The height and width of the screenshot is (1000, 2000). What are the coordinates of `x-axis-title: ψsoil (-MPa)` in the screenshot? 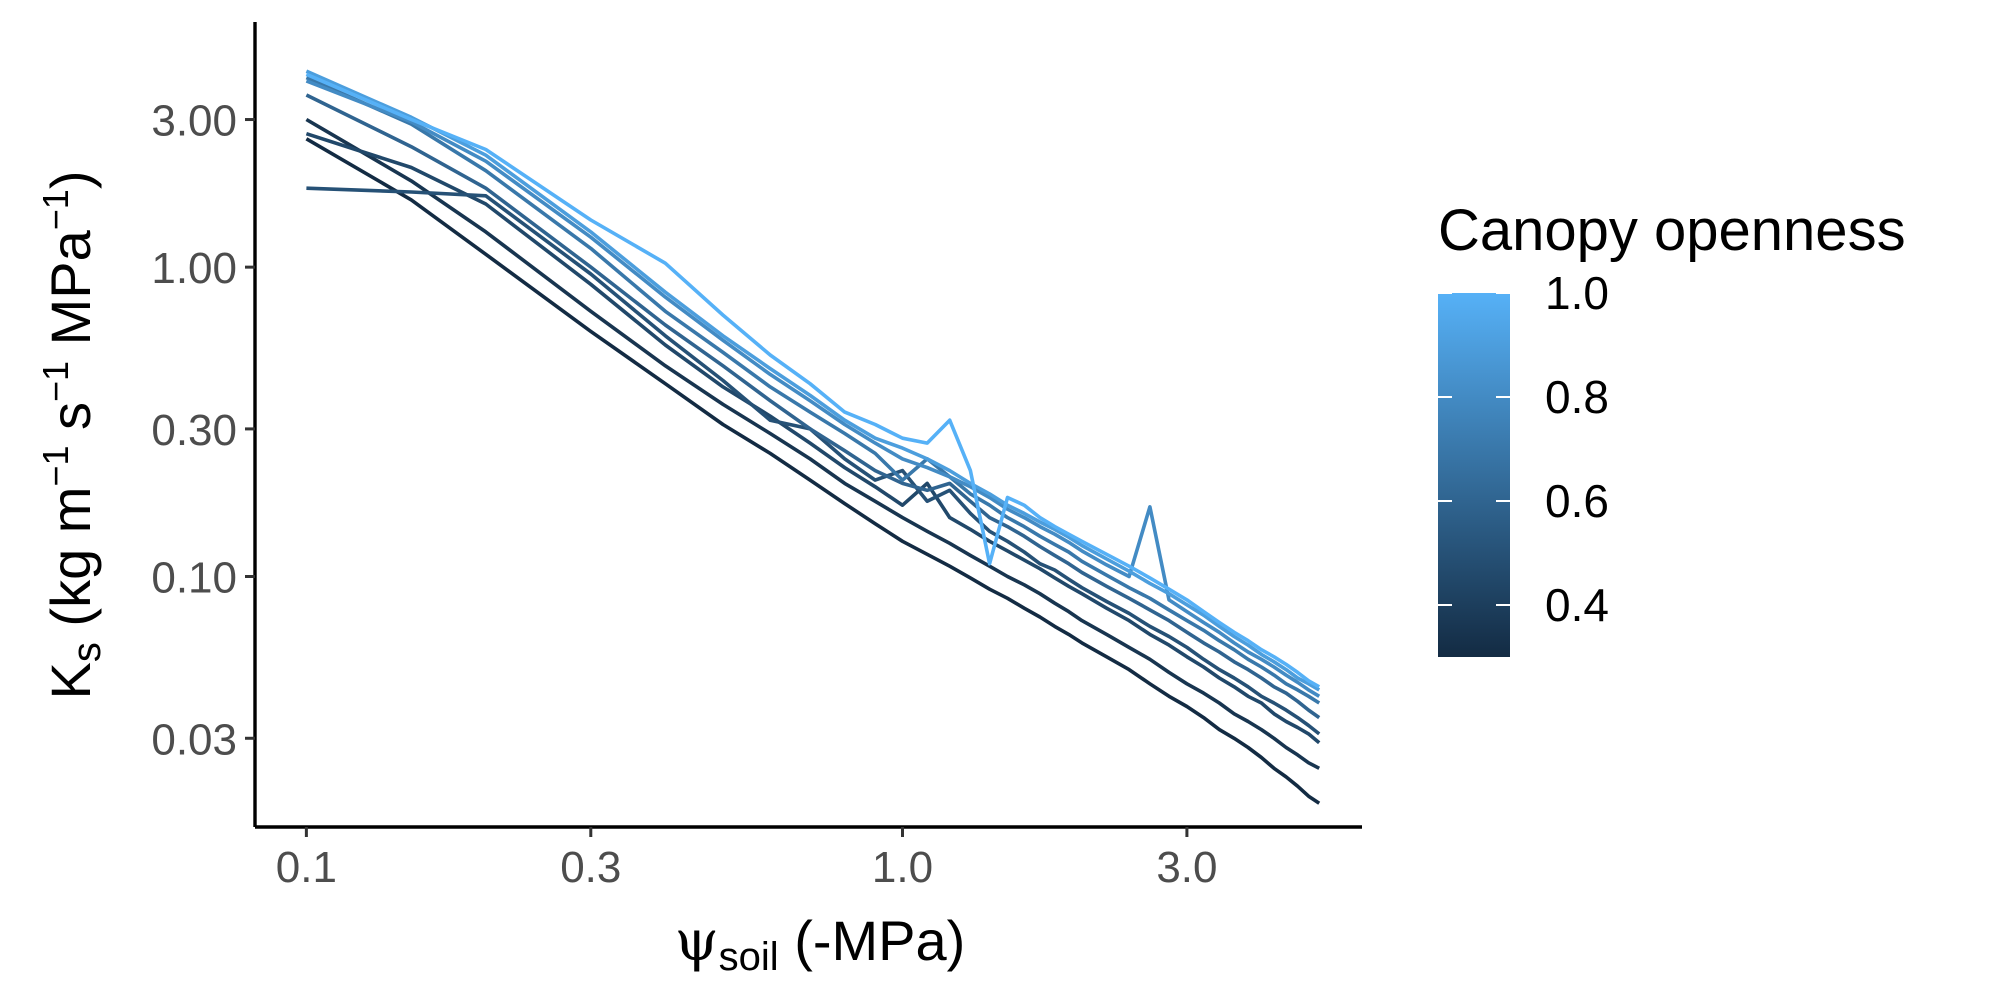 It's located at (820, 944).